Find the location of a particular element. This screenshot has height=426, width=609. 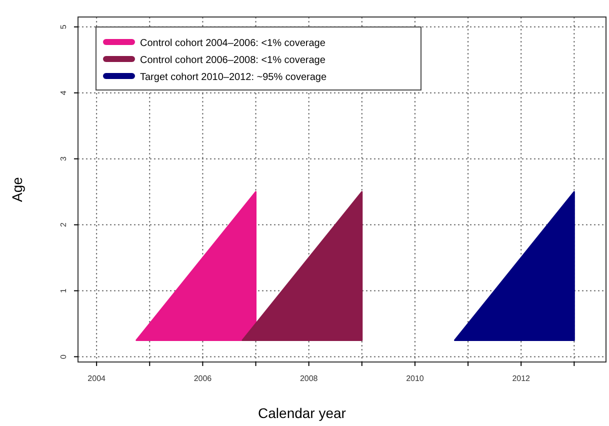

y-tick-label: 0 is located at coordinates (63, 356).